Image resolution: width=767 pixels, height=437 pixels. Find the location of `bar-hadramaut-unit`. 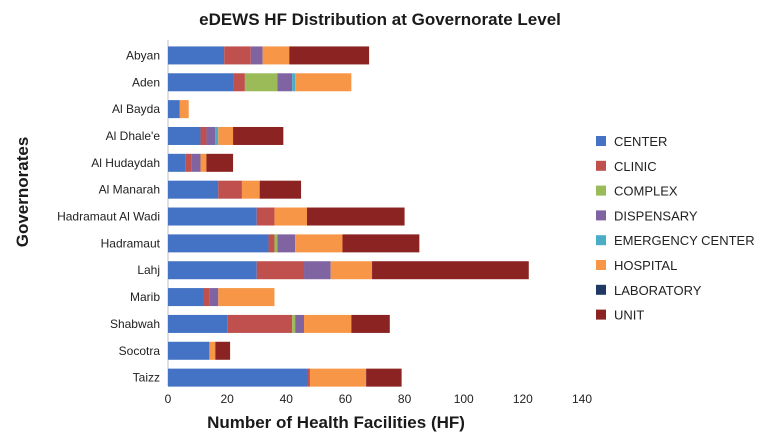

bar-hadramaut-unit is located at coordinates (381, 243).